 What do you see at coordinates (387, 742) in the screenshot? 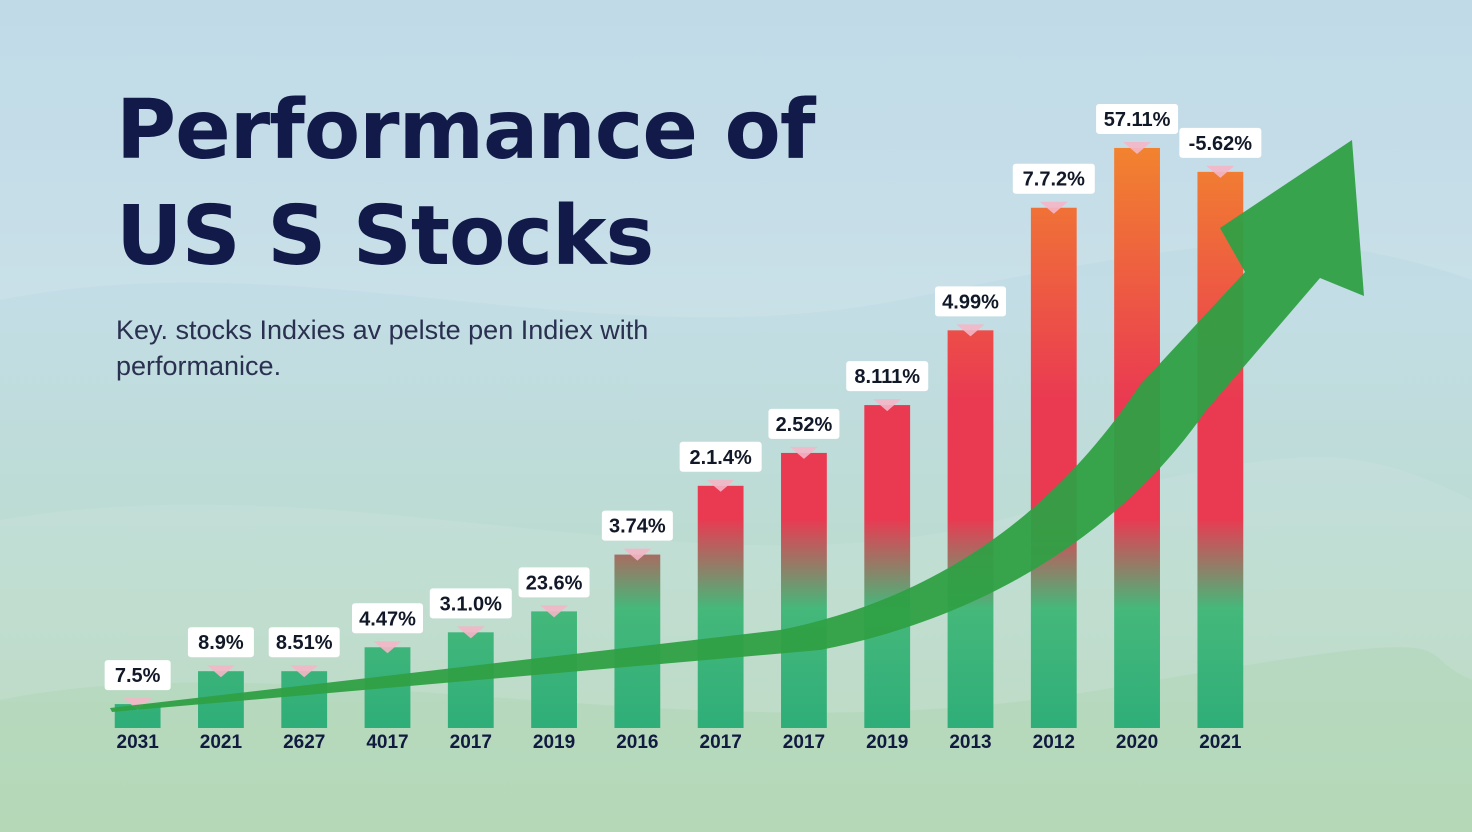
I see `x-tick-label: 4017` at bounding box center [387, 742].